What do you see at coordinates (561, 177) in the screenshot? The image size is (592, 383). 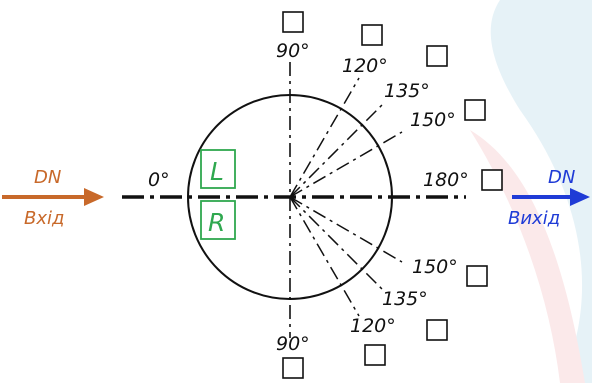 I see `outlet-dn-label: DN` at bounding box center [561, 177].